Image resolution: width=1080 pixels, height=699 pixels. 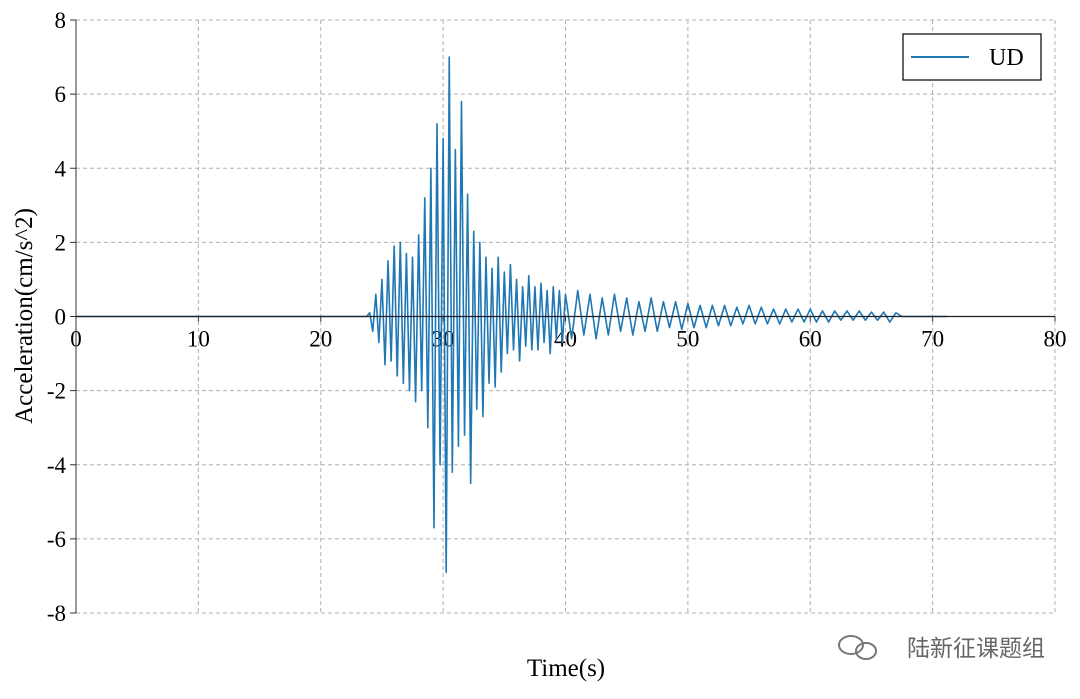 I want to click on x-axis-label: Time(s), so click(x=566, y=668).